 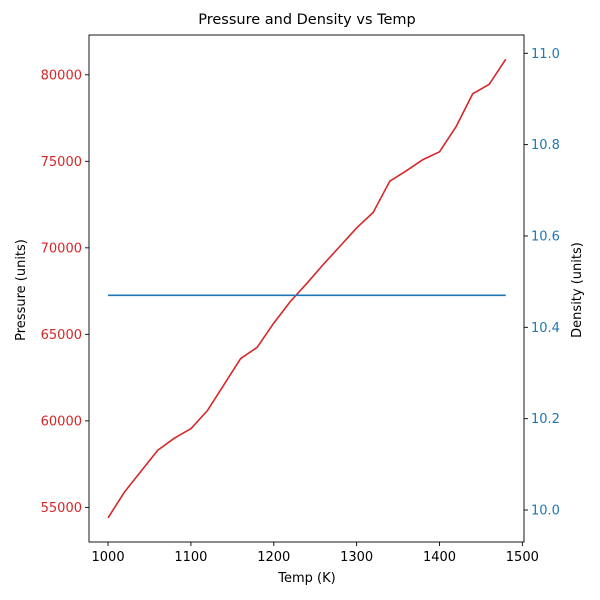 I want to click on left-y-axis-label: Pressure (units), so click(x=21, y=290).